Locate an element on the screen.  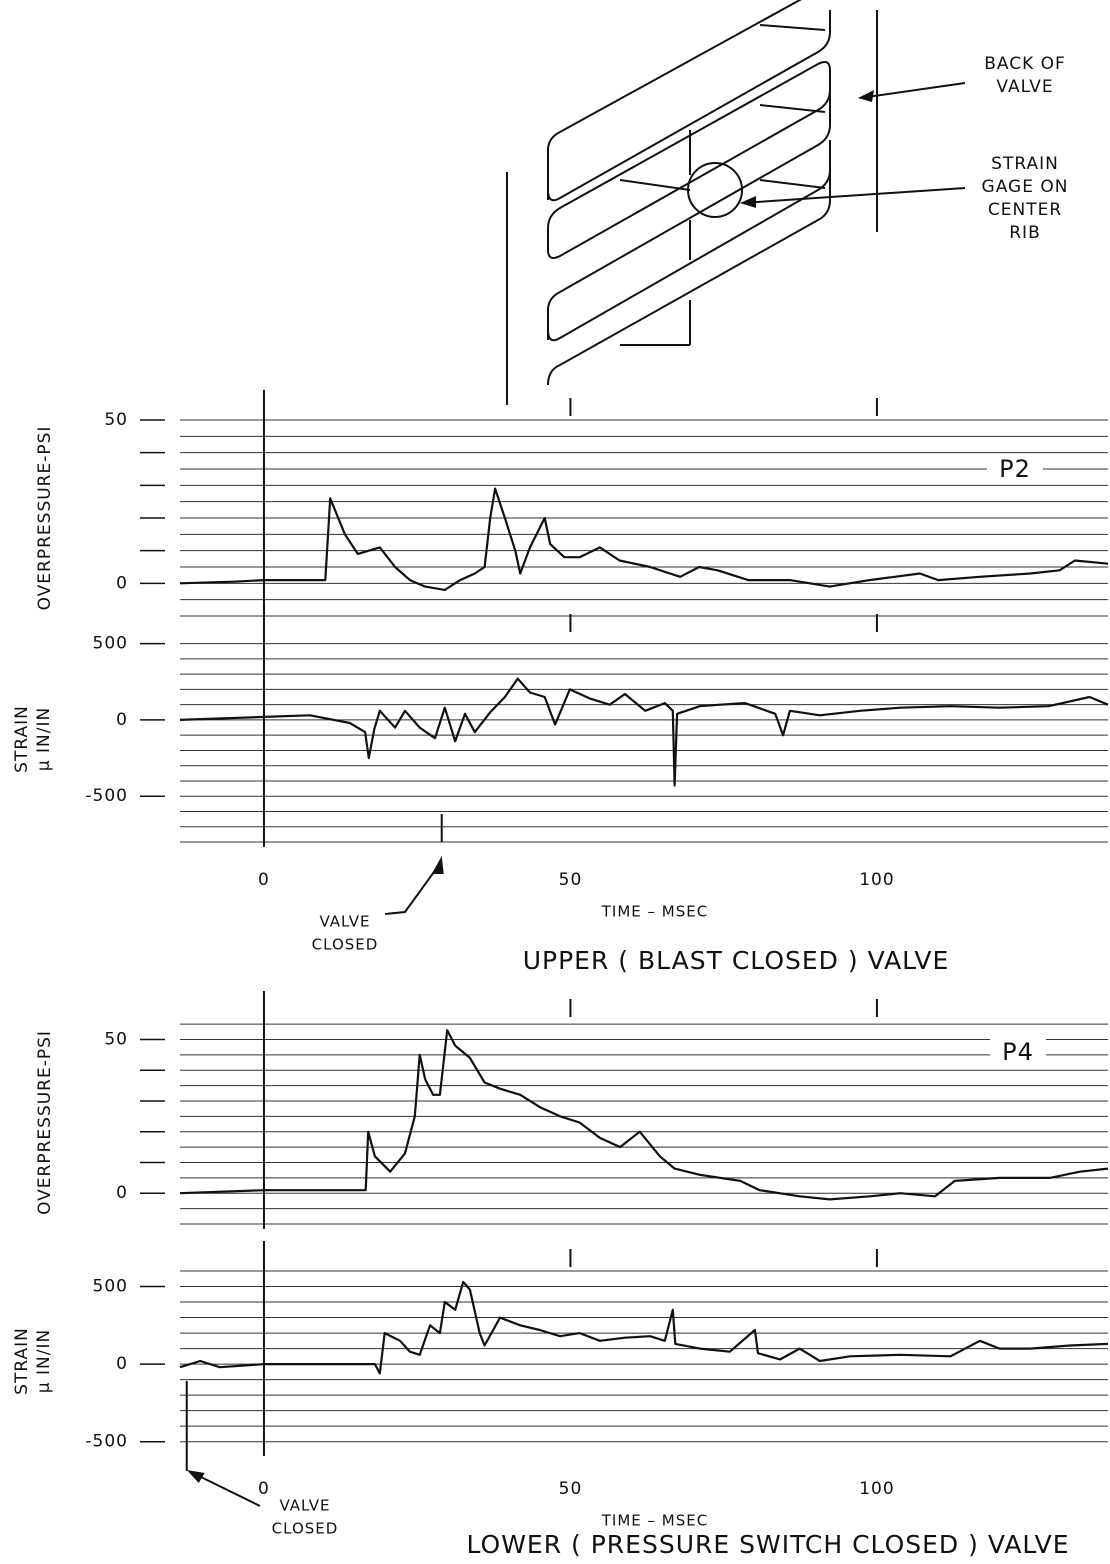
series-label: P4 is located at coordinates (1018, 1052).